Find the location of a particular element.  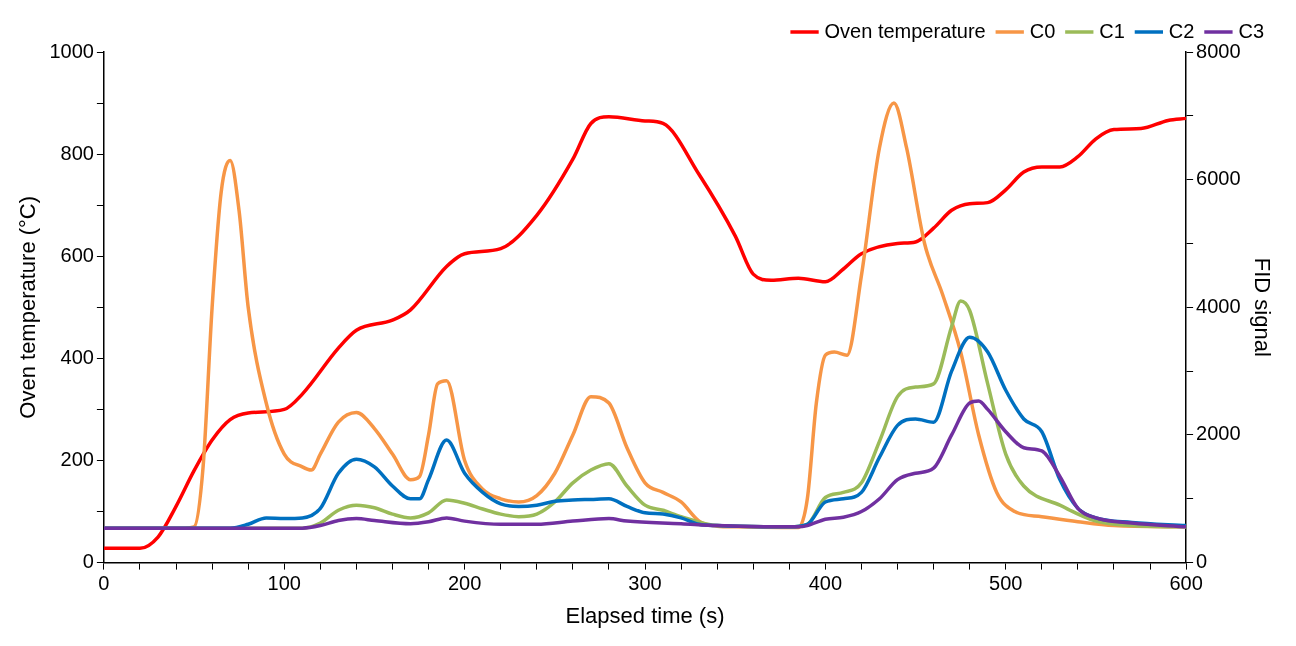

y-tick-label: 400 is located at coordinates (77, 356).